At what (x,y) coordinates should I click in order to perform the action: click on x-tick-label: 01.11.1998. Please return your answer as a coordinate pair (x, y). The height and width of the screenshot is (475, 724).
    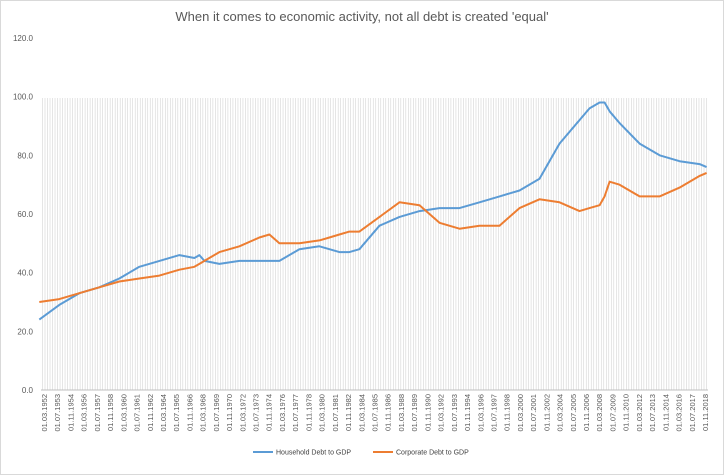
    Looking at the image, I should click on (507, 412).